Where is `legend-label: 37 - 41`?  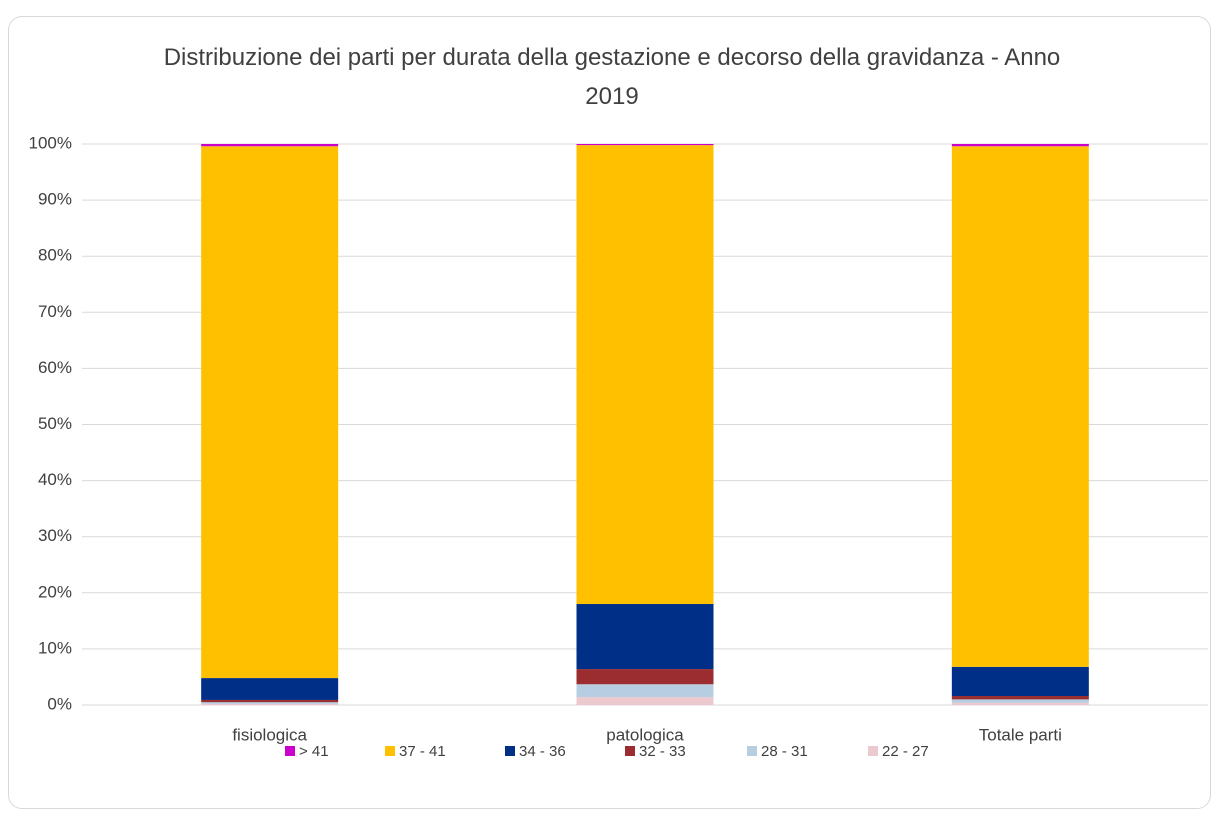
legend-label: 37 - 41 is located at coordinates (422, 751).